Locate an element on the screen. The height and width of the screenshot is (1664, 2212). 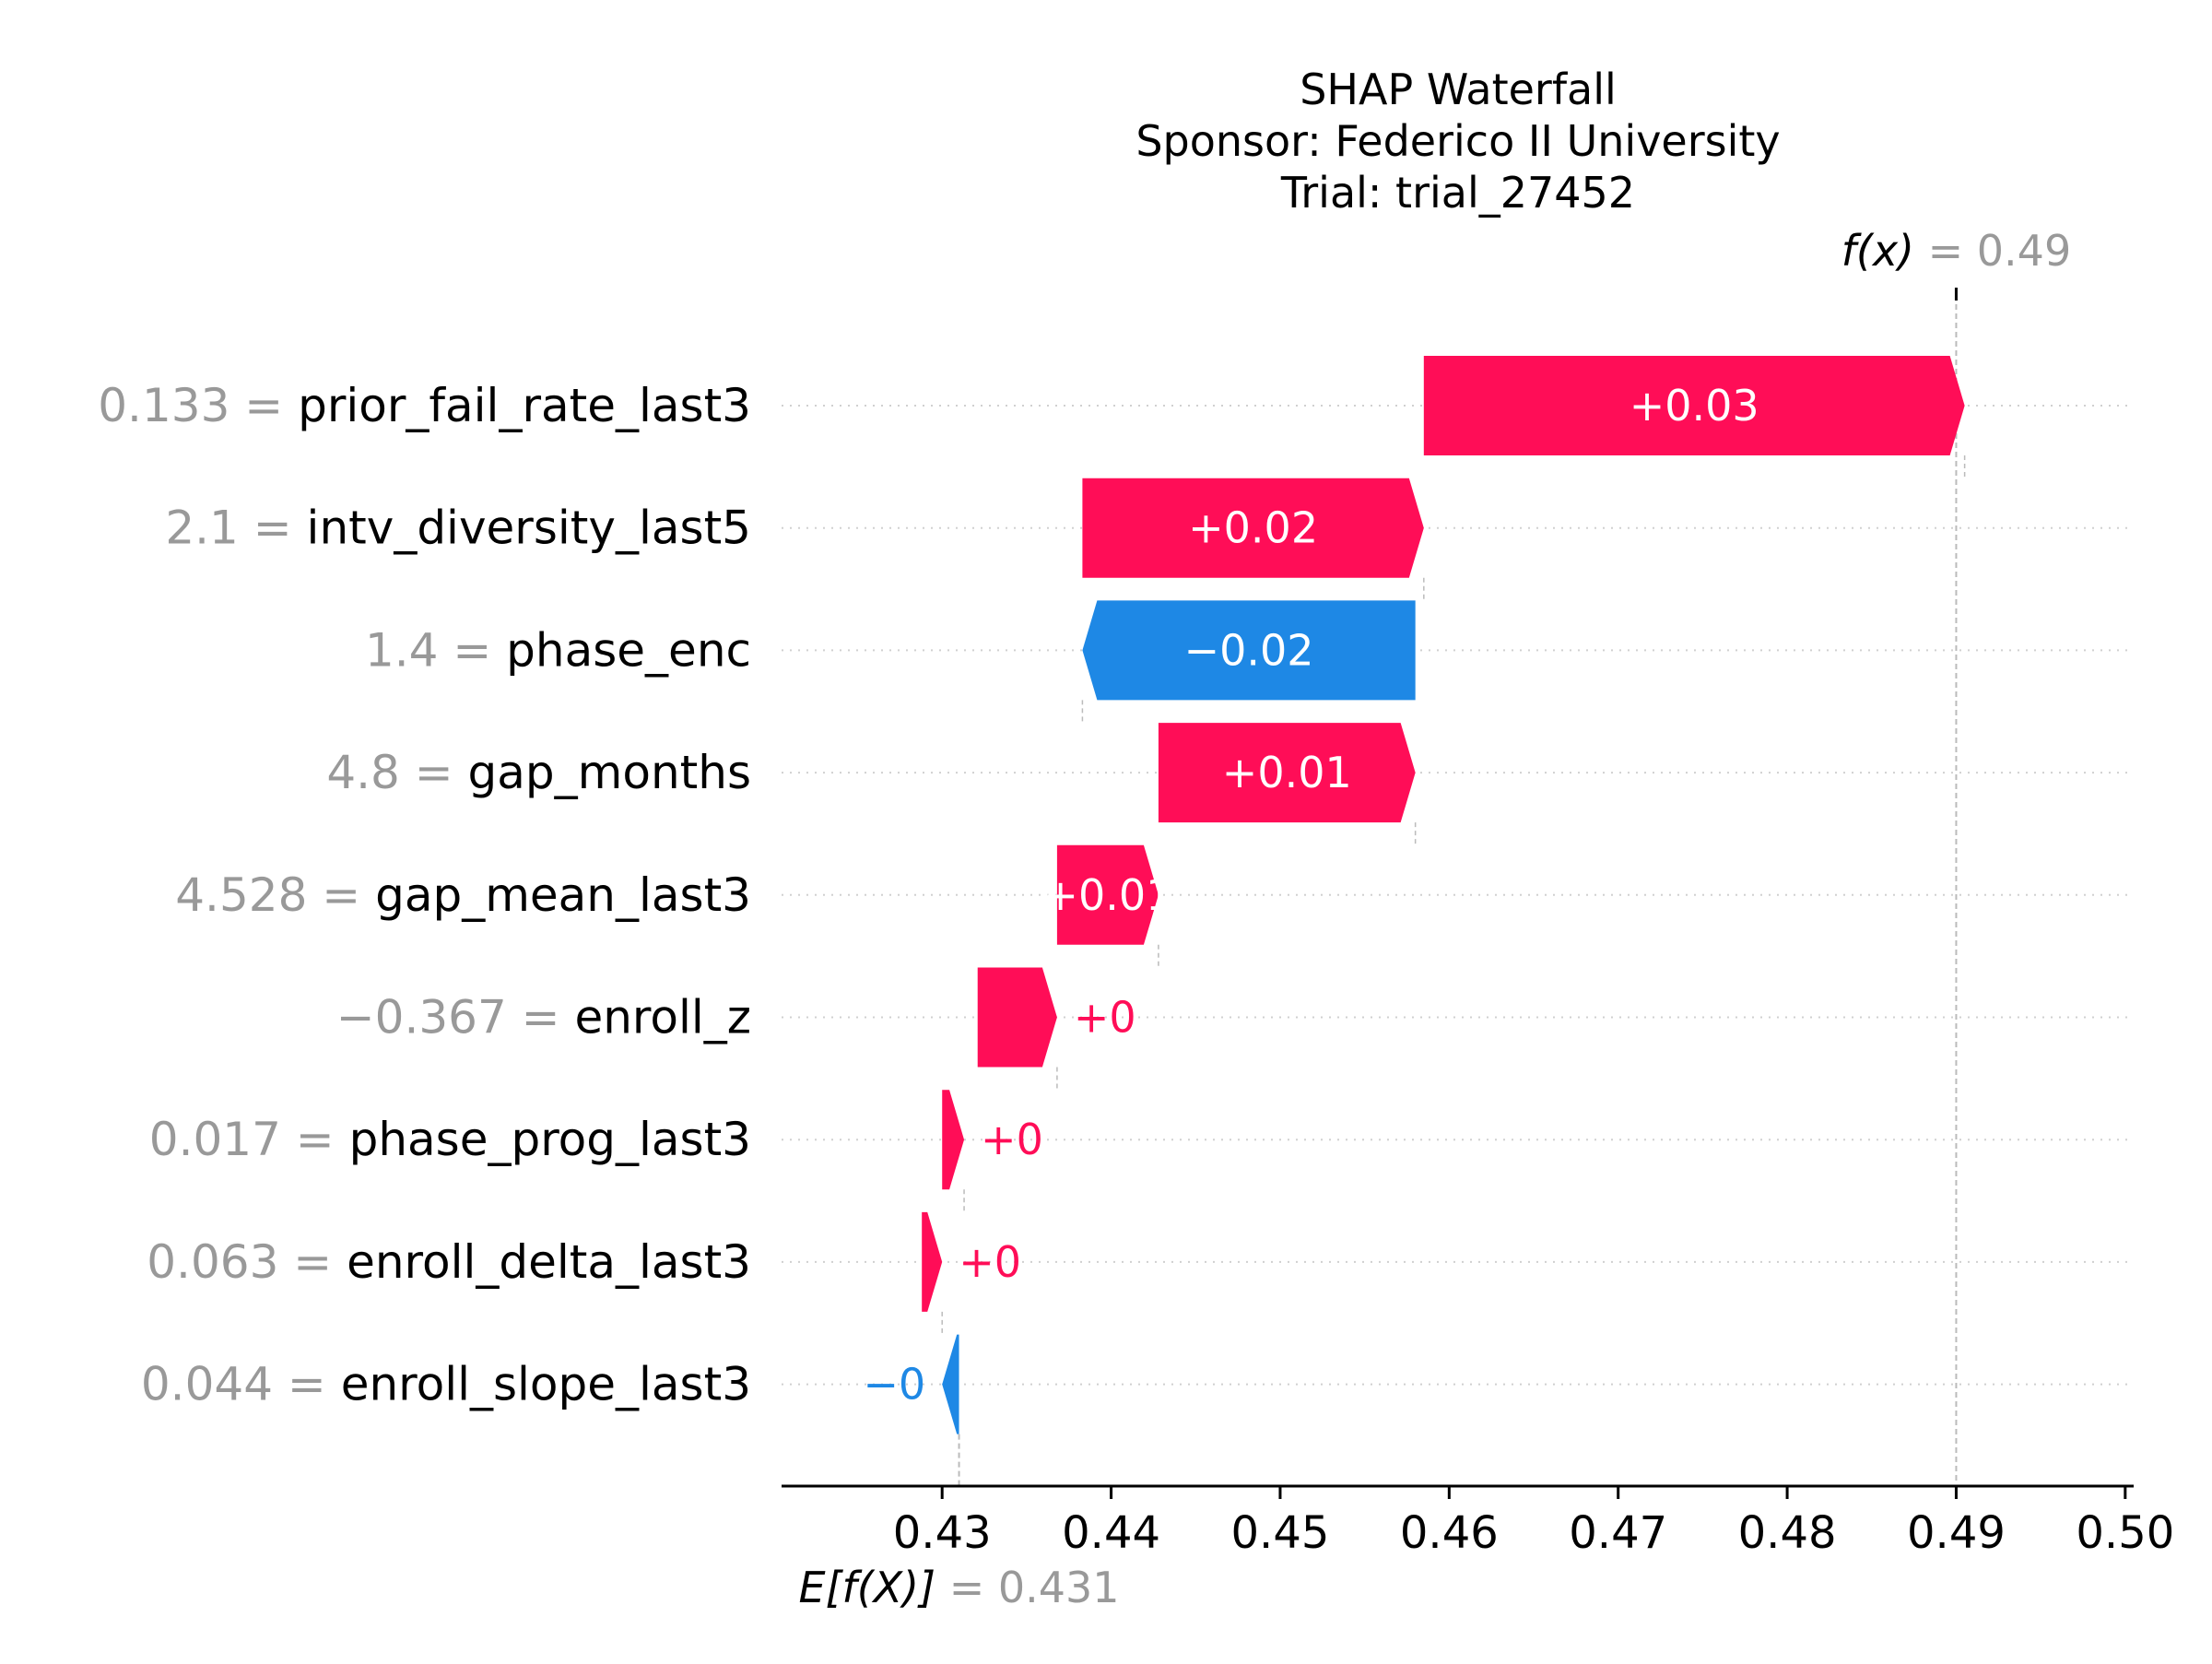
x-tick-label: 0.45 is located at coordinates (1280, 1533).